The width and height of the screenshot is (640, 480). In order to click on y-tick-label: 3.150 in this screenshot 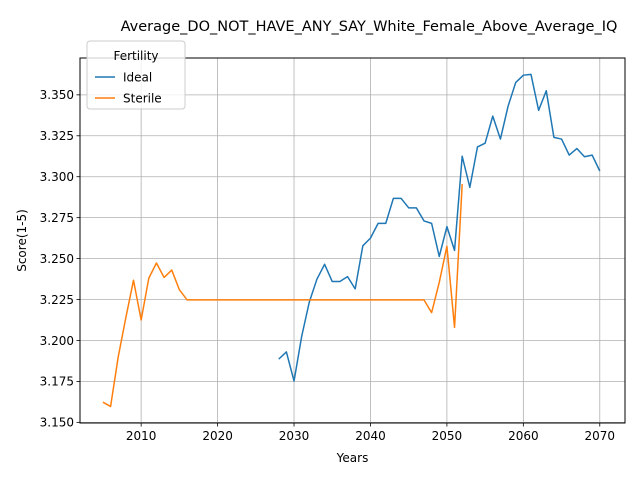, I will do `click(57, 423)`.